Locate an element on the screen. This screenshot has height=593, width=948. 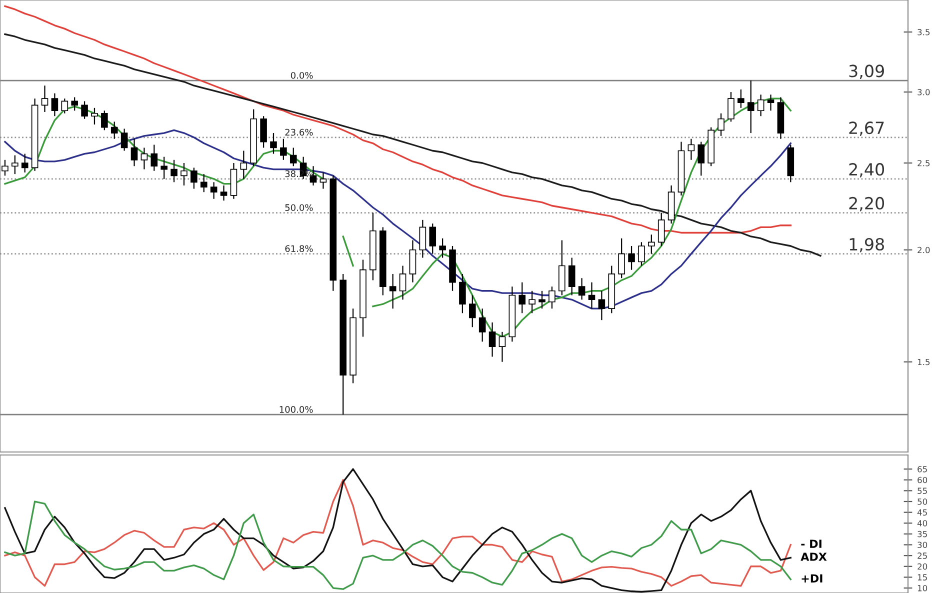
annotation: 23.6% is located at coordinates (299, 132).